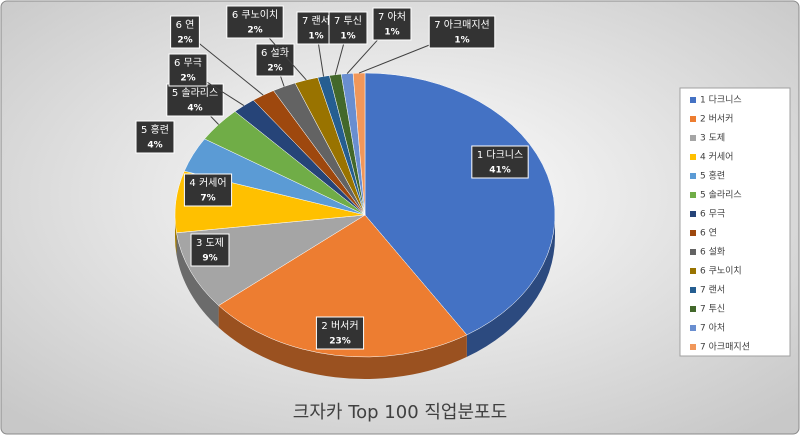 The width and height of the screenshot is (800, 435). I want to click on data-label-name: 3 도제, so click(210, 243).